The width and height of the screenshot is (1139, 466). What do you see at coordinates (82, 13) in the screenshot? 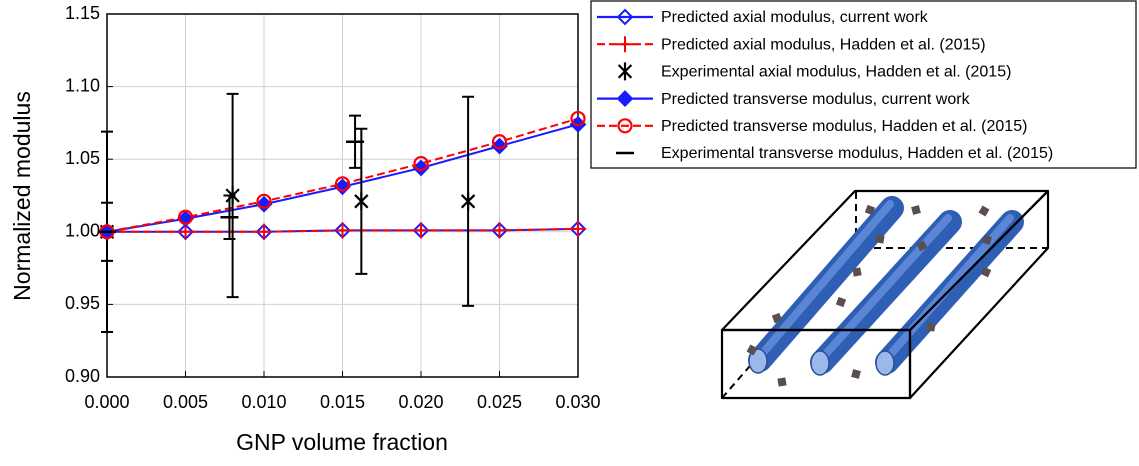
I see `y-tick-label: 1.15` at bounding box center [82, 13].